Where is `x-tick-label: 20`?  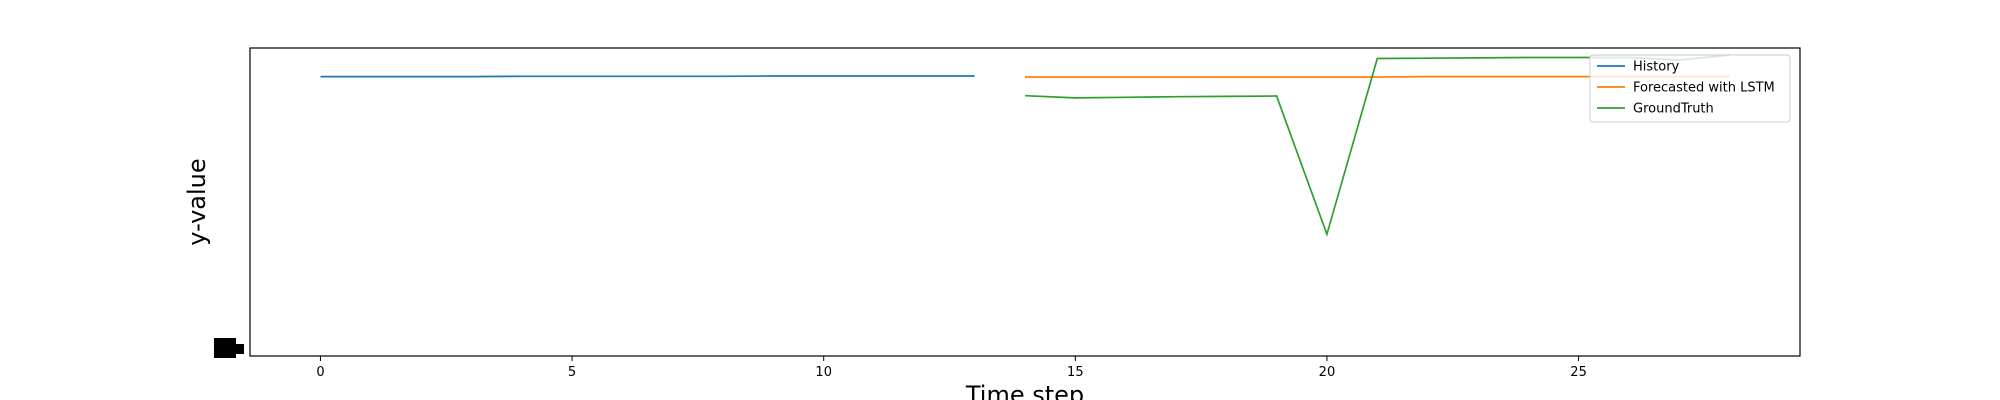
x-tick-label: 20 is located at coordinates (1327, 372).